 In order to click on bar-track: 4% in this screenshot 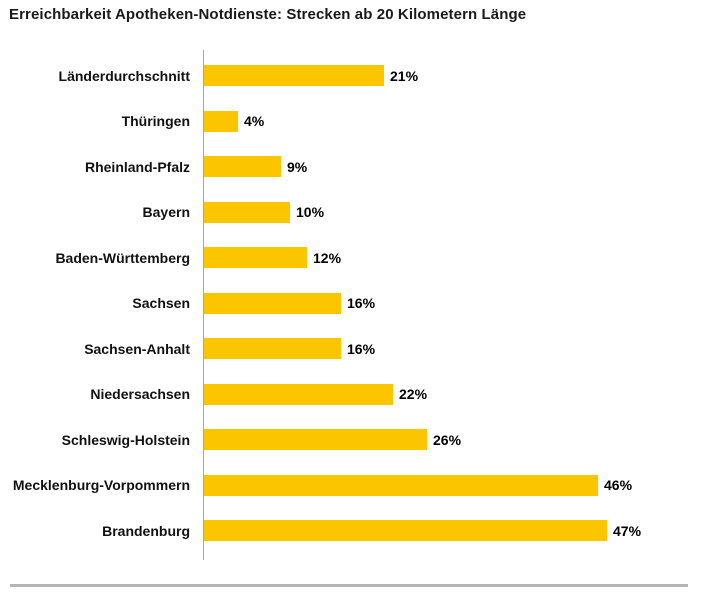, I will do `click(450, 122)`.